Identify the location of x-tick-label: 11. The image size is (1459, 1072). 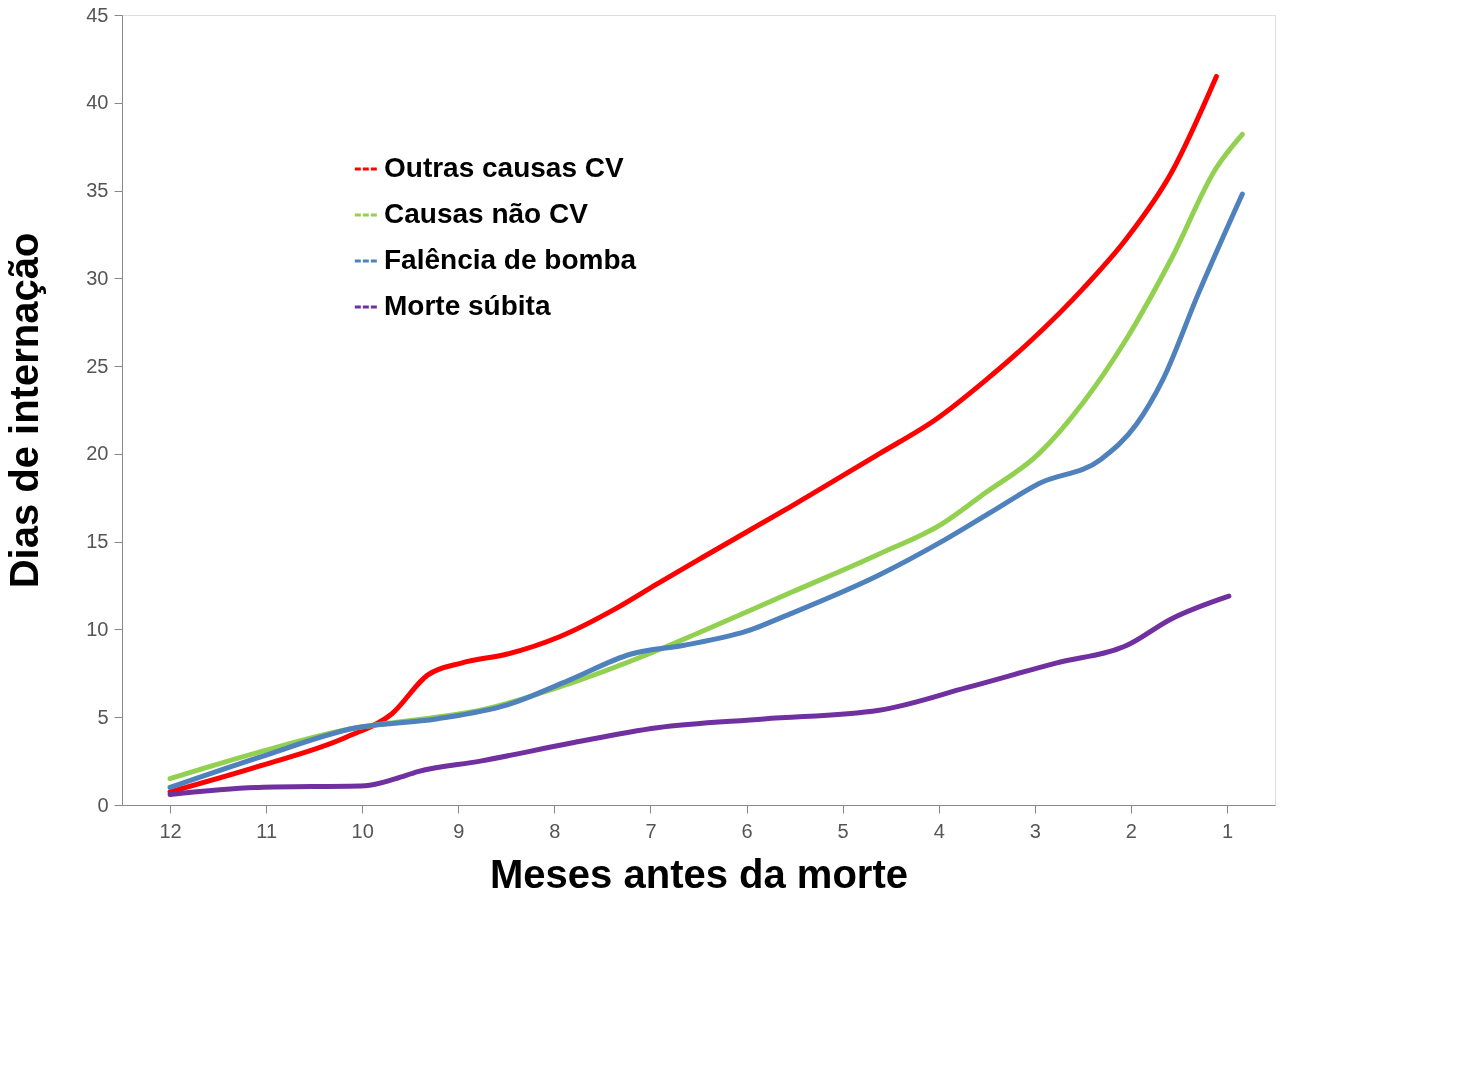
(267, 830).